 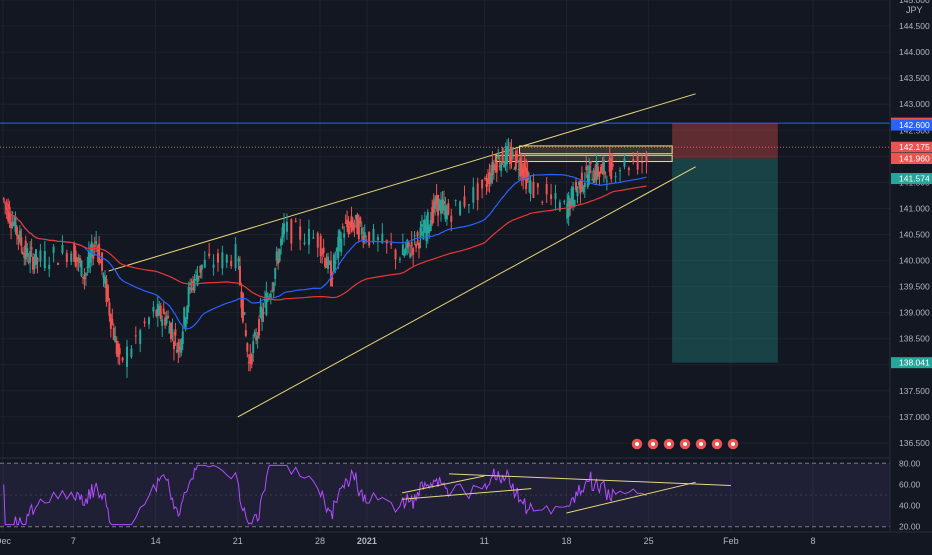 What do you see at coordinates (914, 443) in the screenshot?
I see `price-tick-label: 136.500` at bounding box center [914, 443].